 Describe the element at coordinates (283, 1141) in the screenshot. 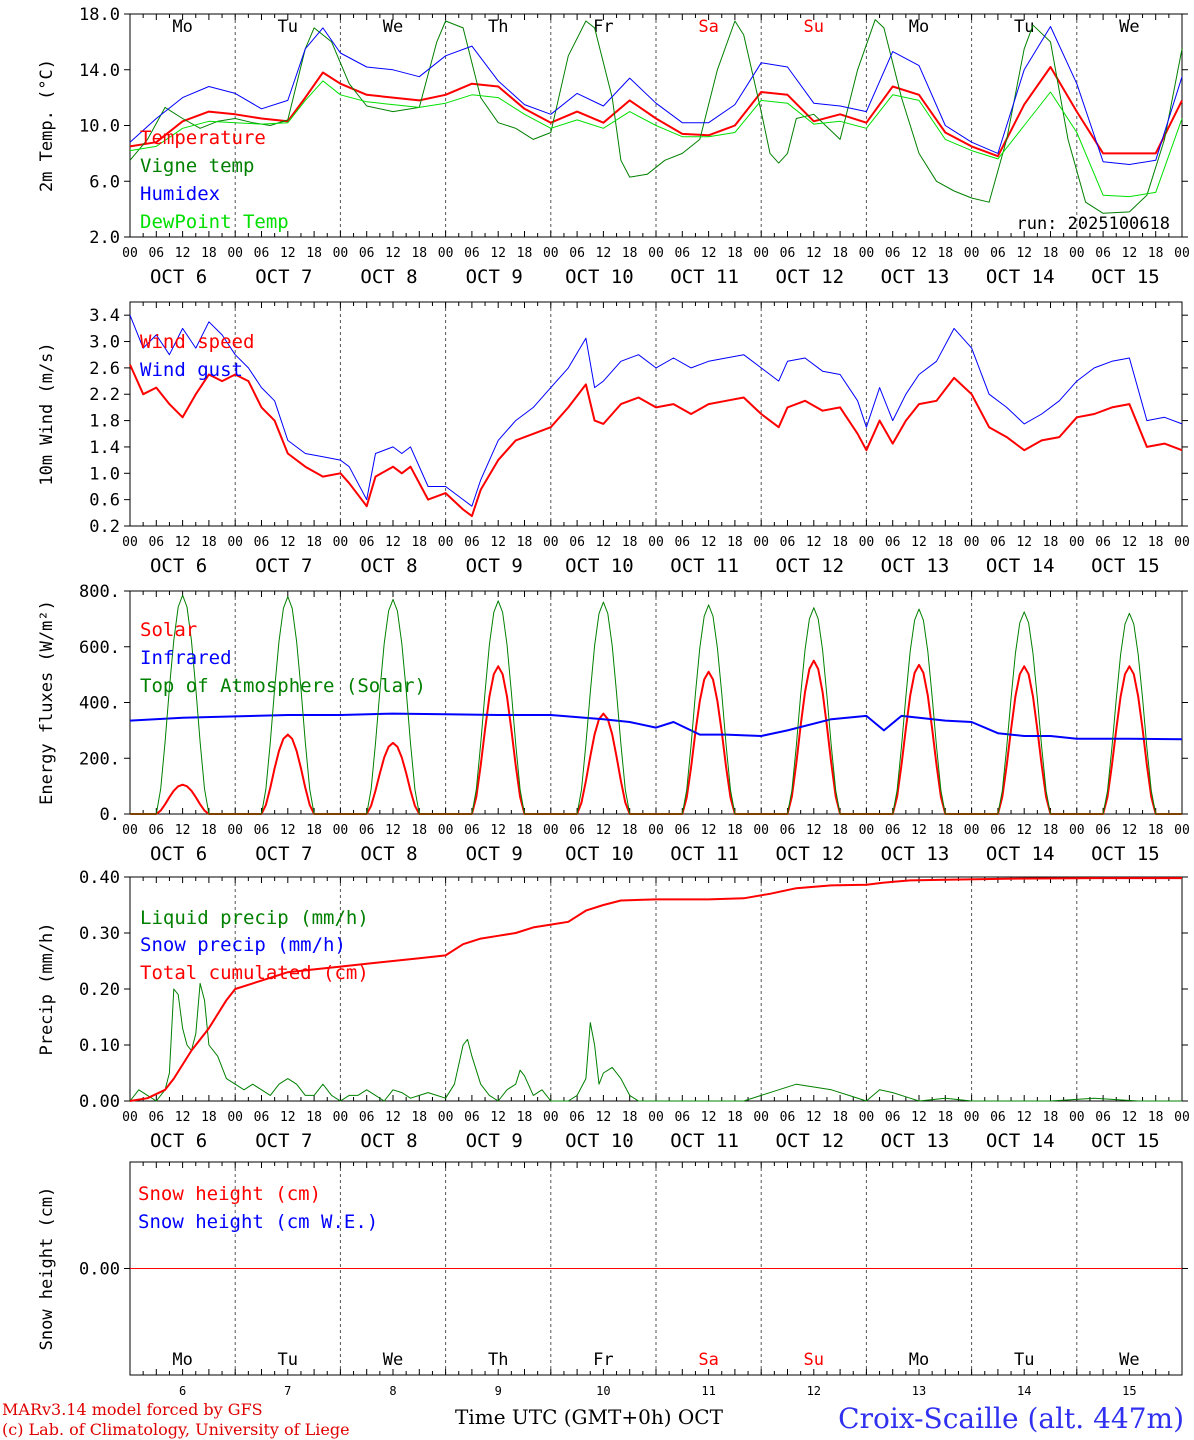

I see `precip-date-label: OCT 7` at that location.